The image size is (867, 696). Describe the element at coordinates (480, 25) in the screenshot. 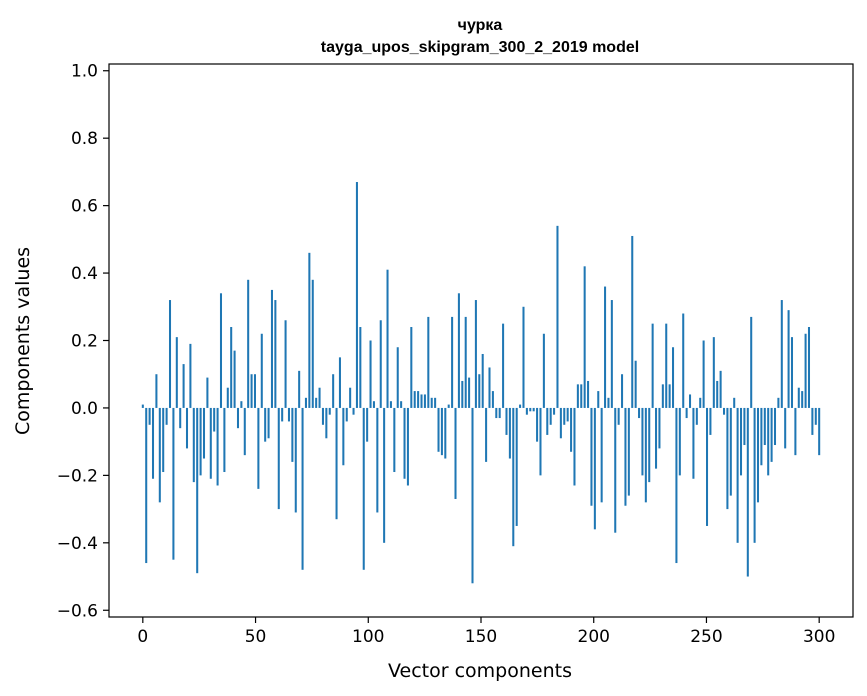

I see `chart-title: чурка` at that location.